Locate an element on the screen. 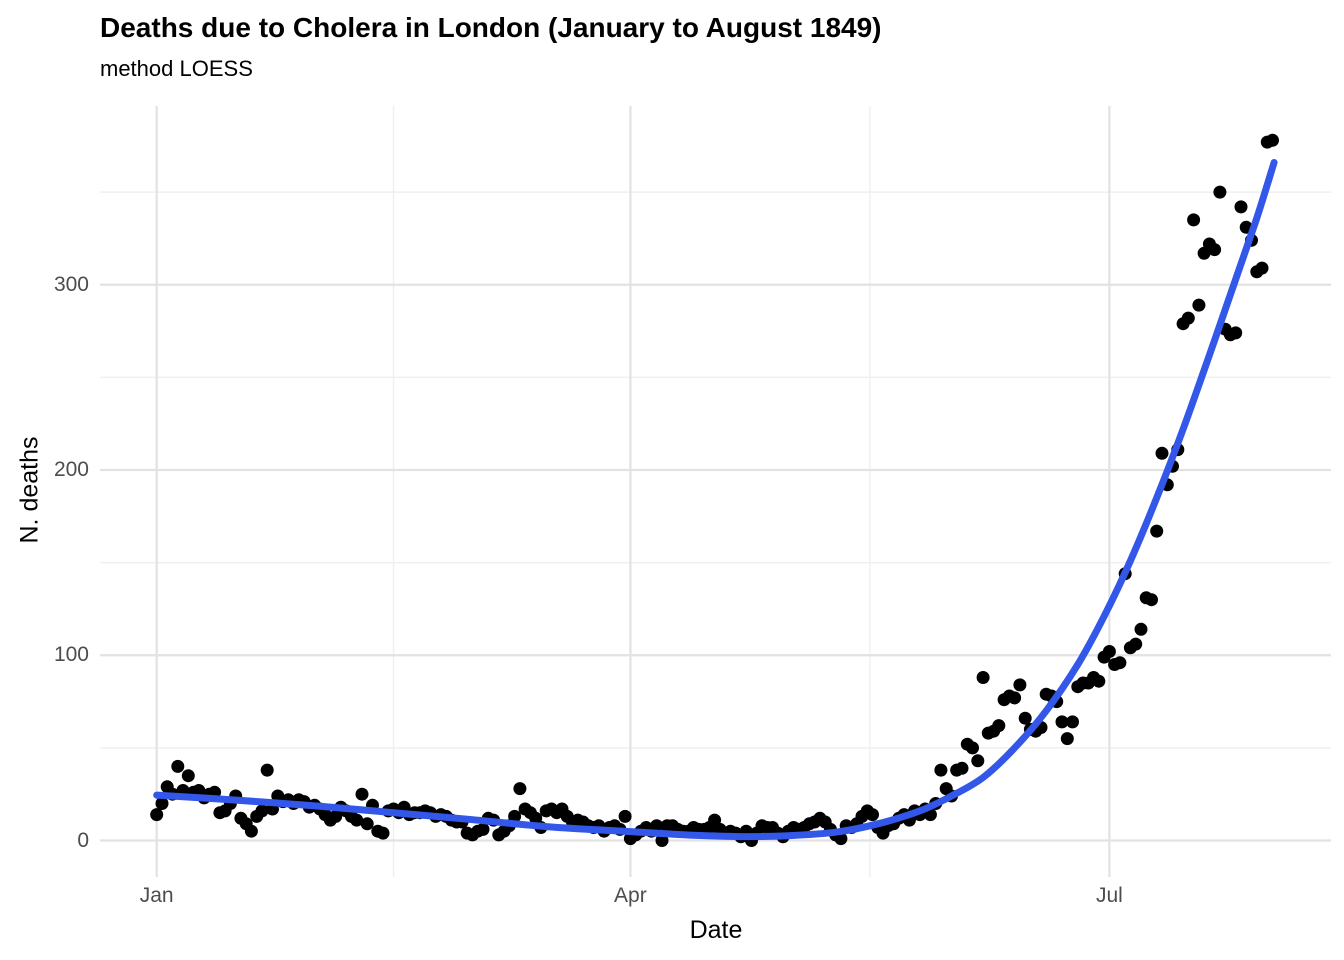 This screenshot has width=1344, height=960. x-axis-title: Date is located at coordinates (716, 930).